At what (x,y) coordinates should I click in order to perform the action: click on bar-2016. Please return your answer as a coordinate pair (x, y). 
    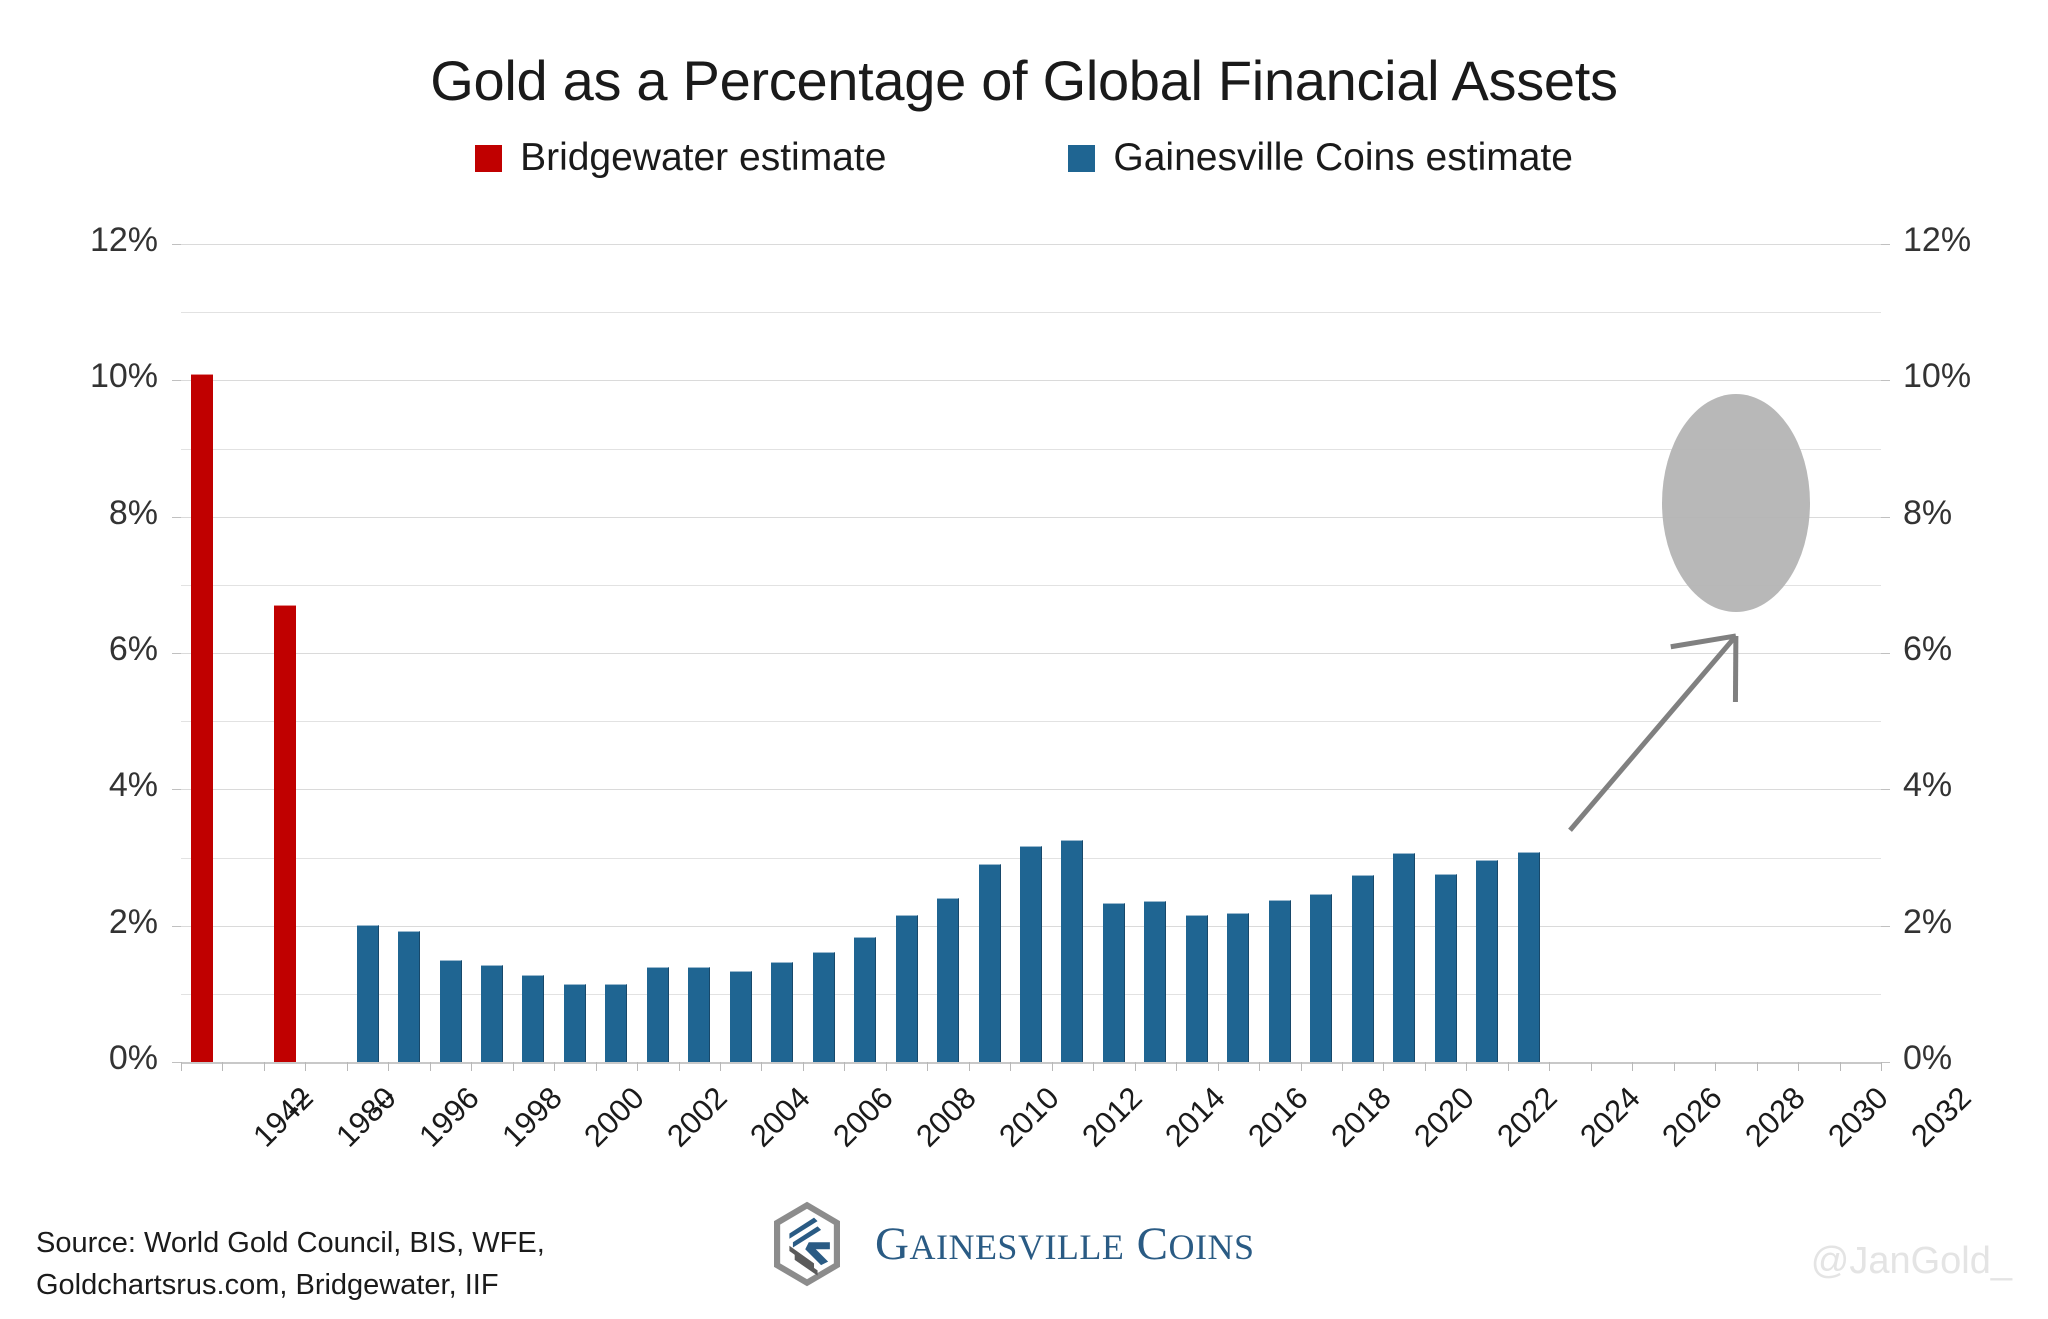
    Looking at the image, I should click on (1196, 988).